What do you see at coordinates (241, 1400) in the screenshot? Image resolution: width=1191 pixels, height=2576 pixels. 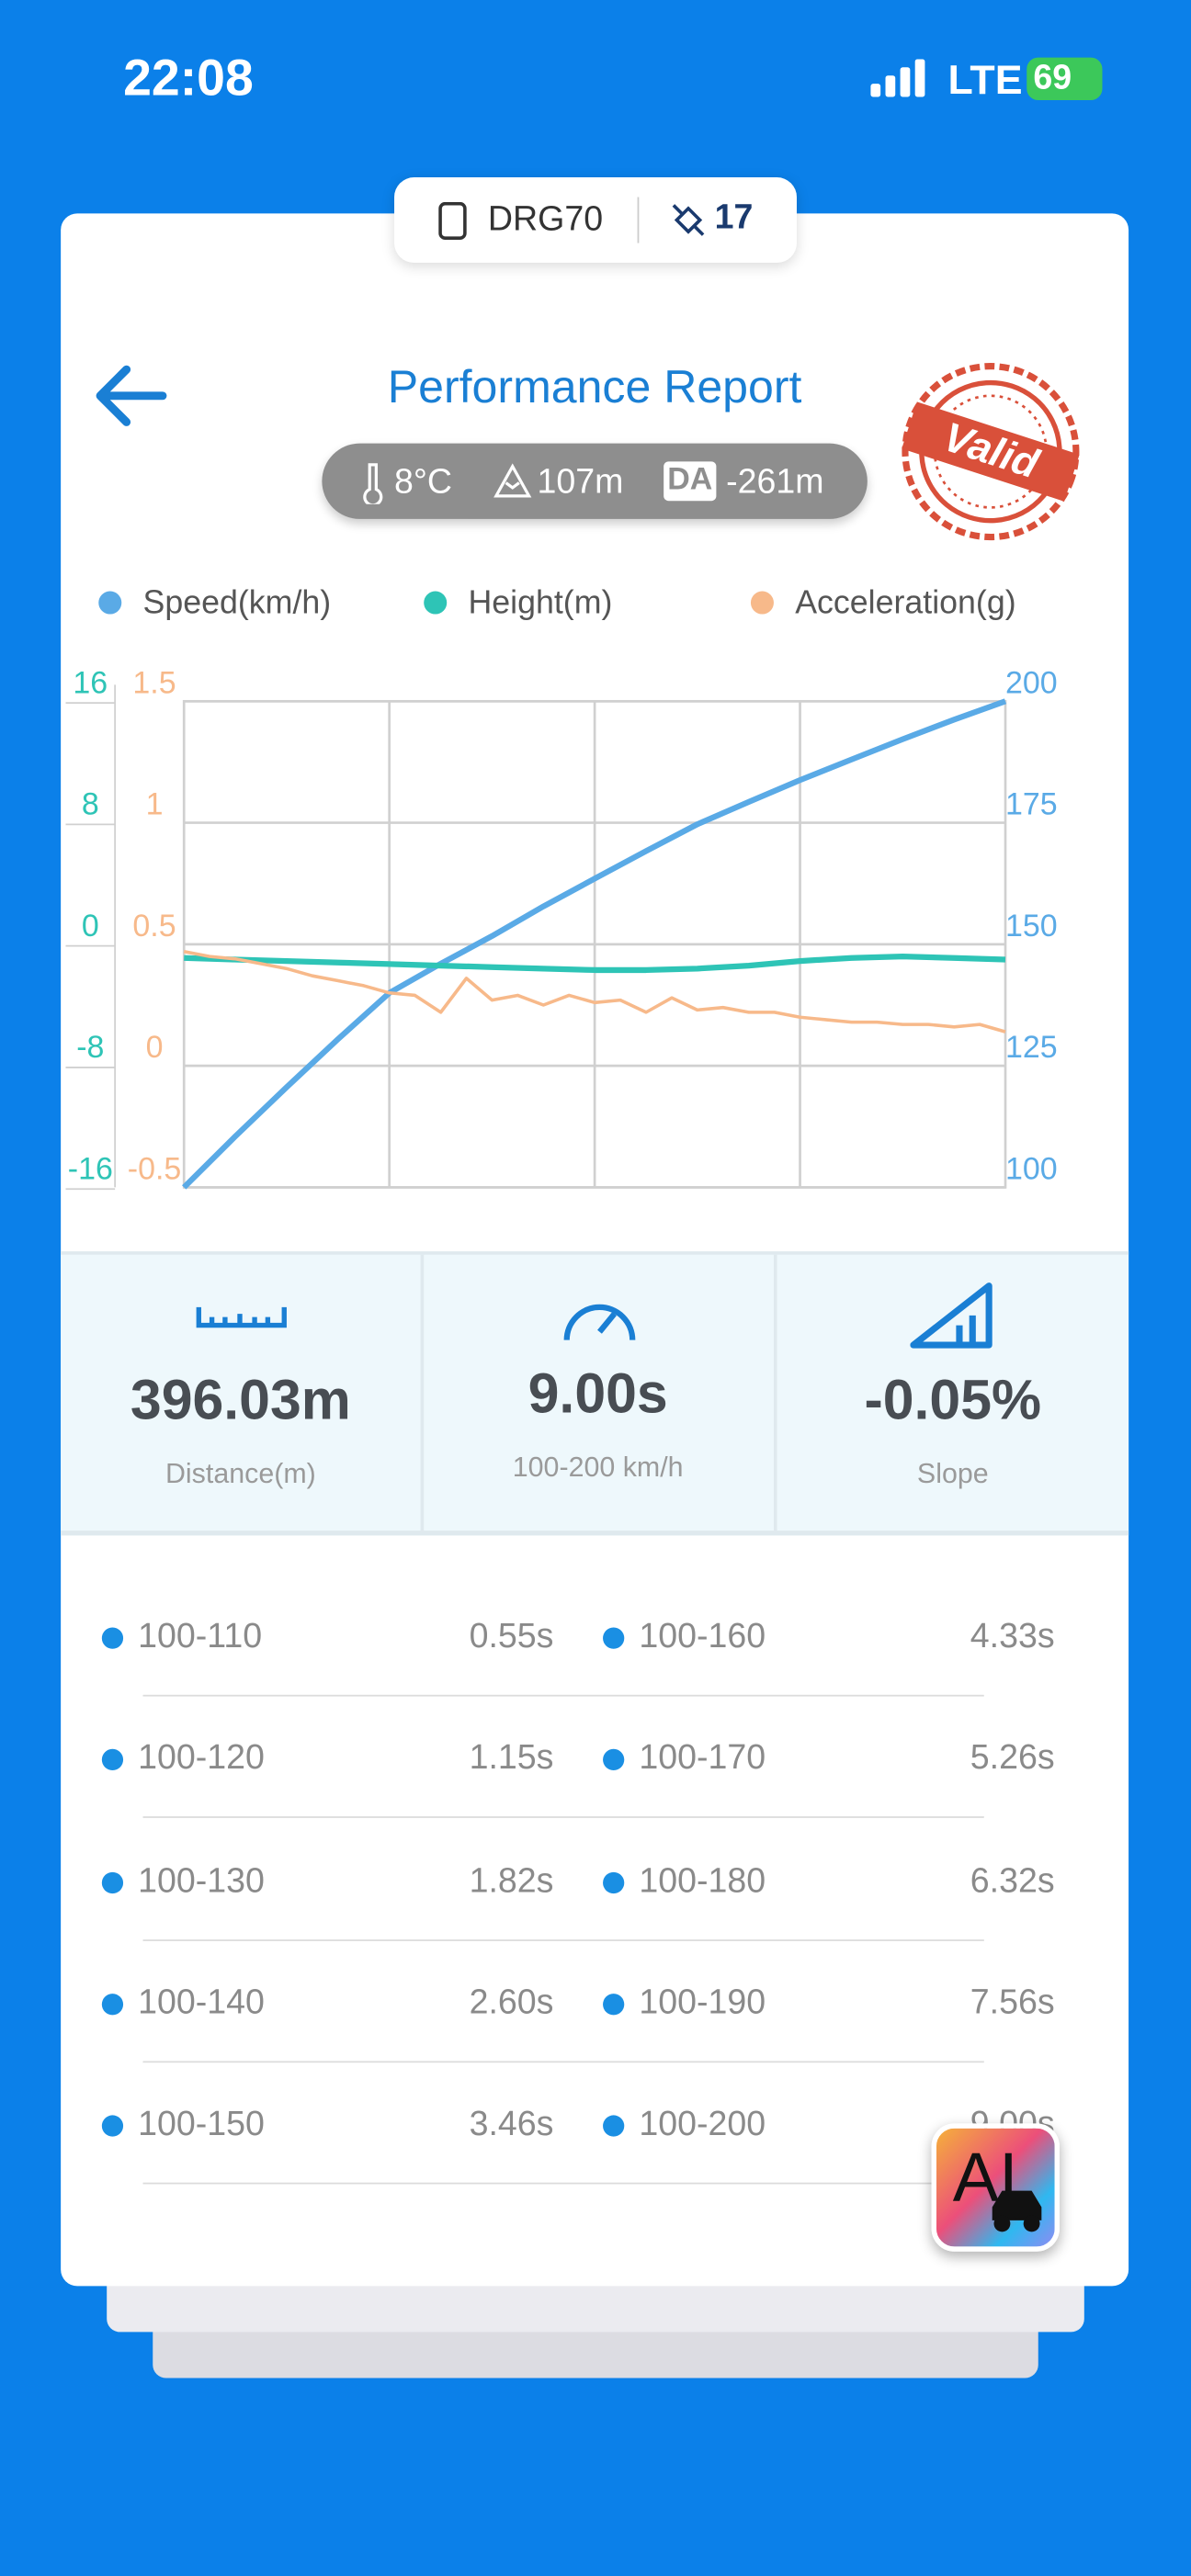 I see `stat-value: 396.03m` at bounding box center [241, 1400].